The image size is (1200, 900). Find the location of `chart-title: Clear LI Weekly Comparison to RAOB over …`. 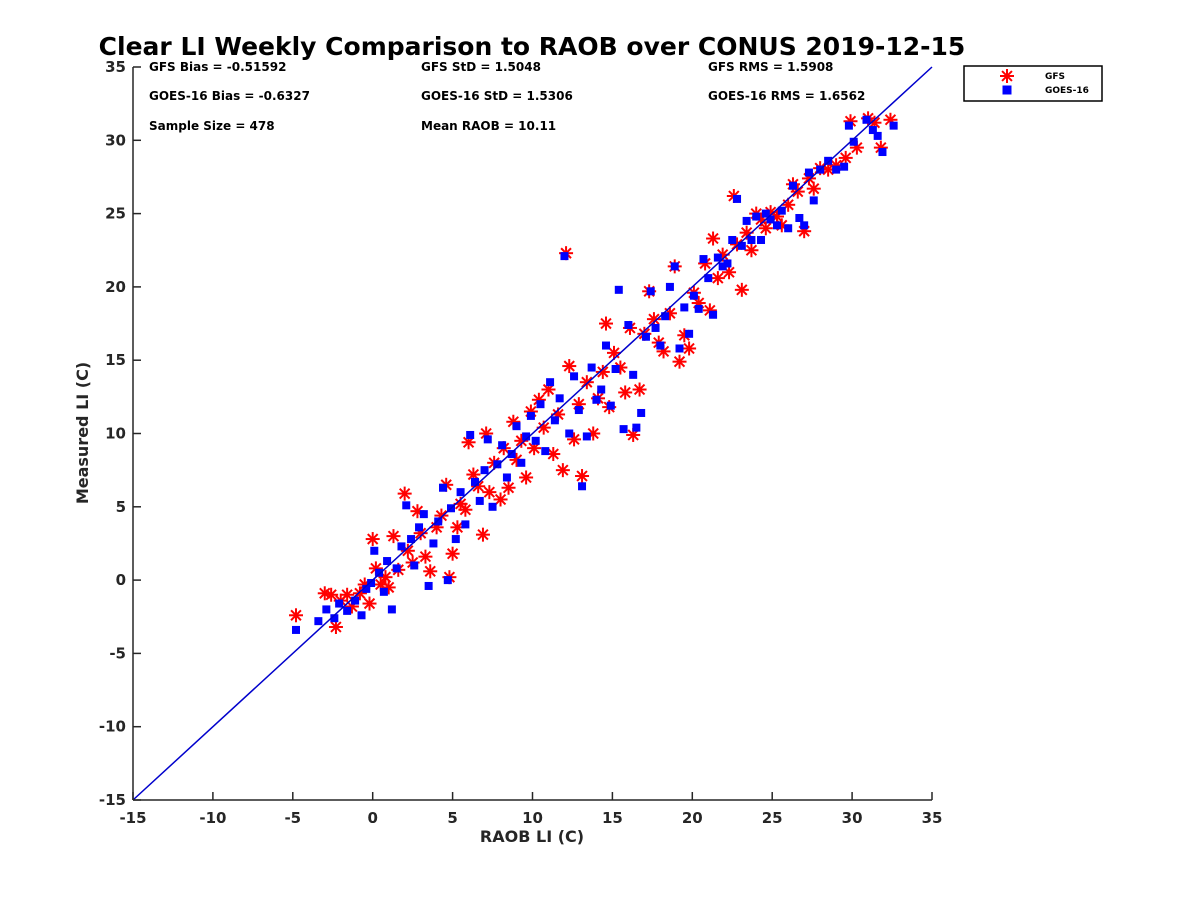

chart-title: Clear LI Weekly Comparison to RAOB over … is located at coordinates (532, 46).